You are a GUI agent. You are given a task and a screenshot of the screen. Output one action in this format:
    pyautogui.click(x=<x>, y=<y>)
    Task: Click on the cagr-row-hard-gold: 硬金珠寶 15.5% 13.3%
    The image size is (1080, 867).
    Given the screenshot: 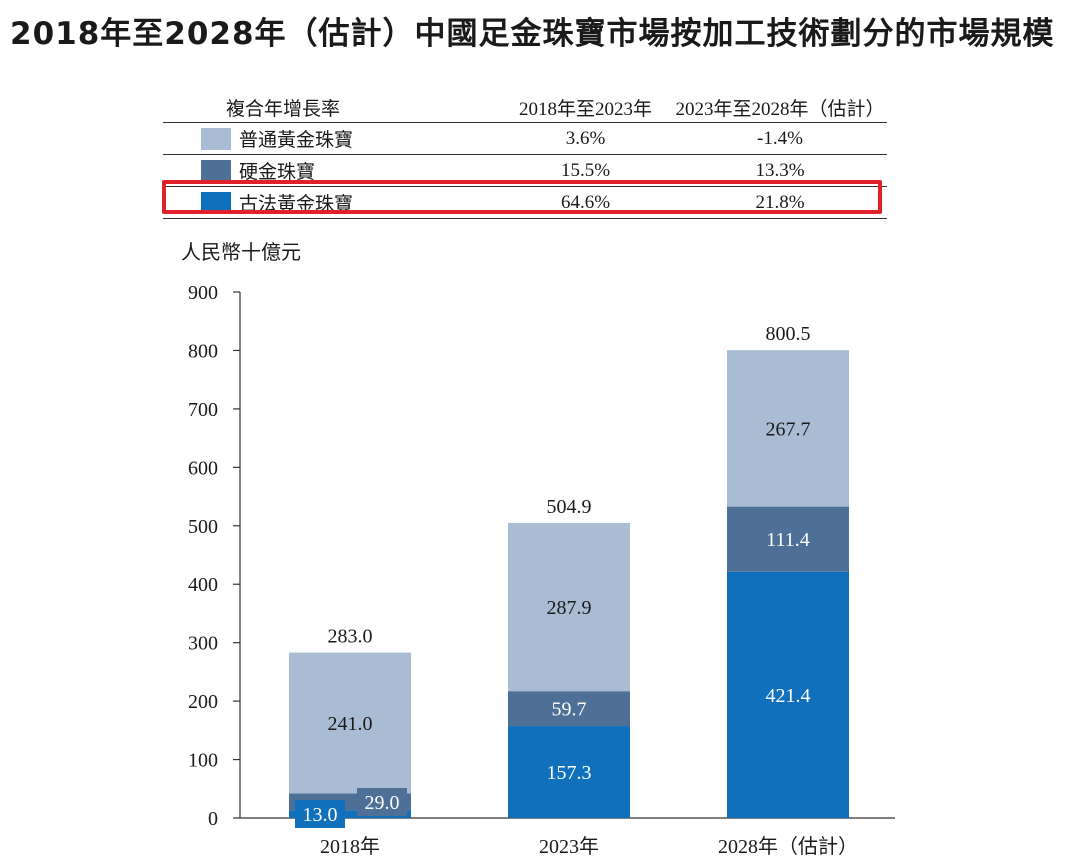 What is the action you would take?
    pyautogui.click(x=525, y=170)
    